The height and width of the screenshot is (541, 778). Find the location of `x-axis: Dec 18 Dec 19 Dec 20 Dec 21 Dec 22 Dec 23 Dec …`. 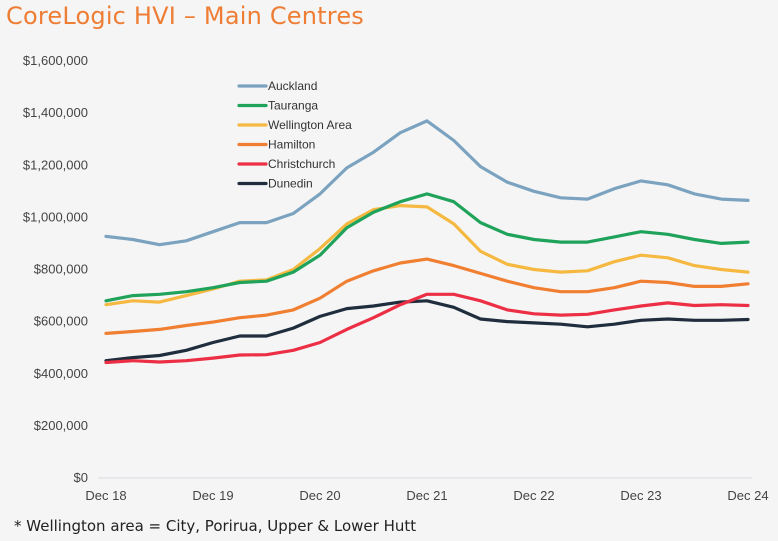

x-axis: Dec 18 Dec 19 Dec 20 Dec 21 Dec 22 Dec 23 Dec … is located at coordinates (426, 495).